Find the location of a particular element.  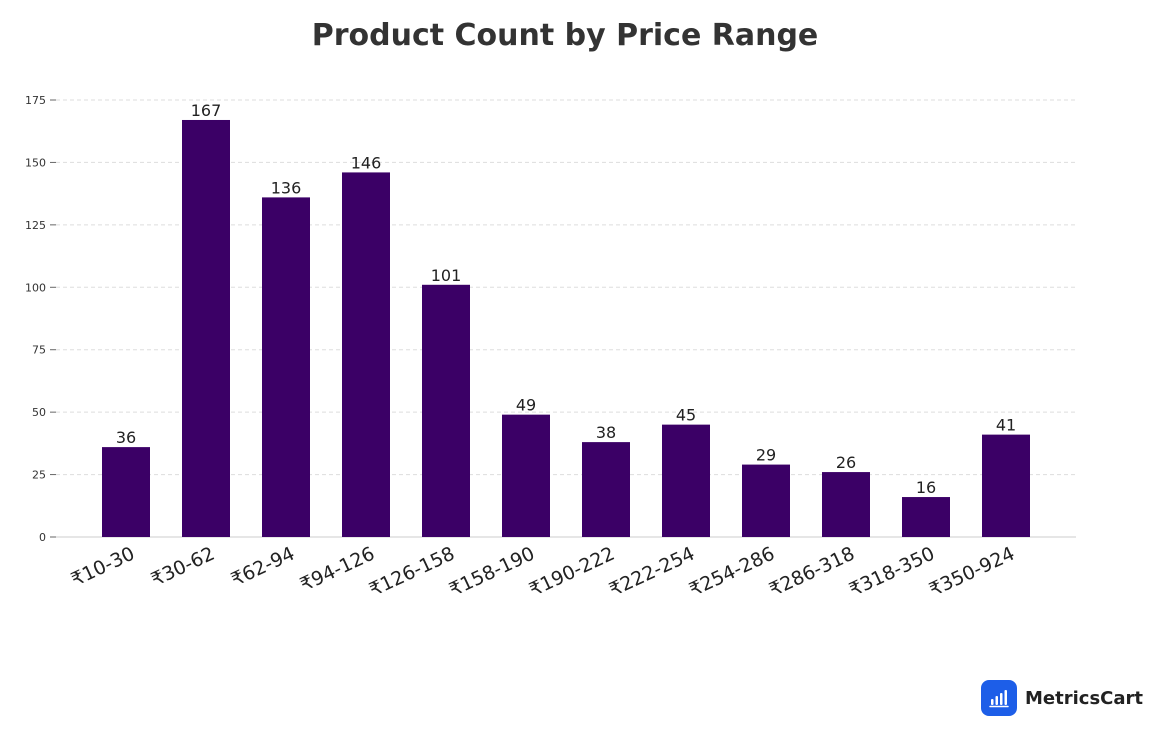

bar-value-label: 36 is located at coordinates (126, 437).